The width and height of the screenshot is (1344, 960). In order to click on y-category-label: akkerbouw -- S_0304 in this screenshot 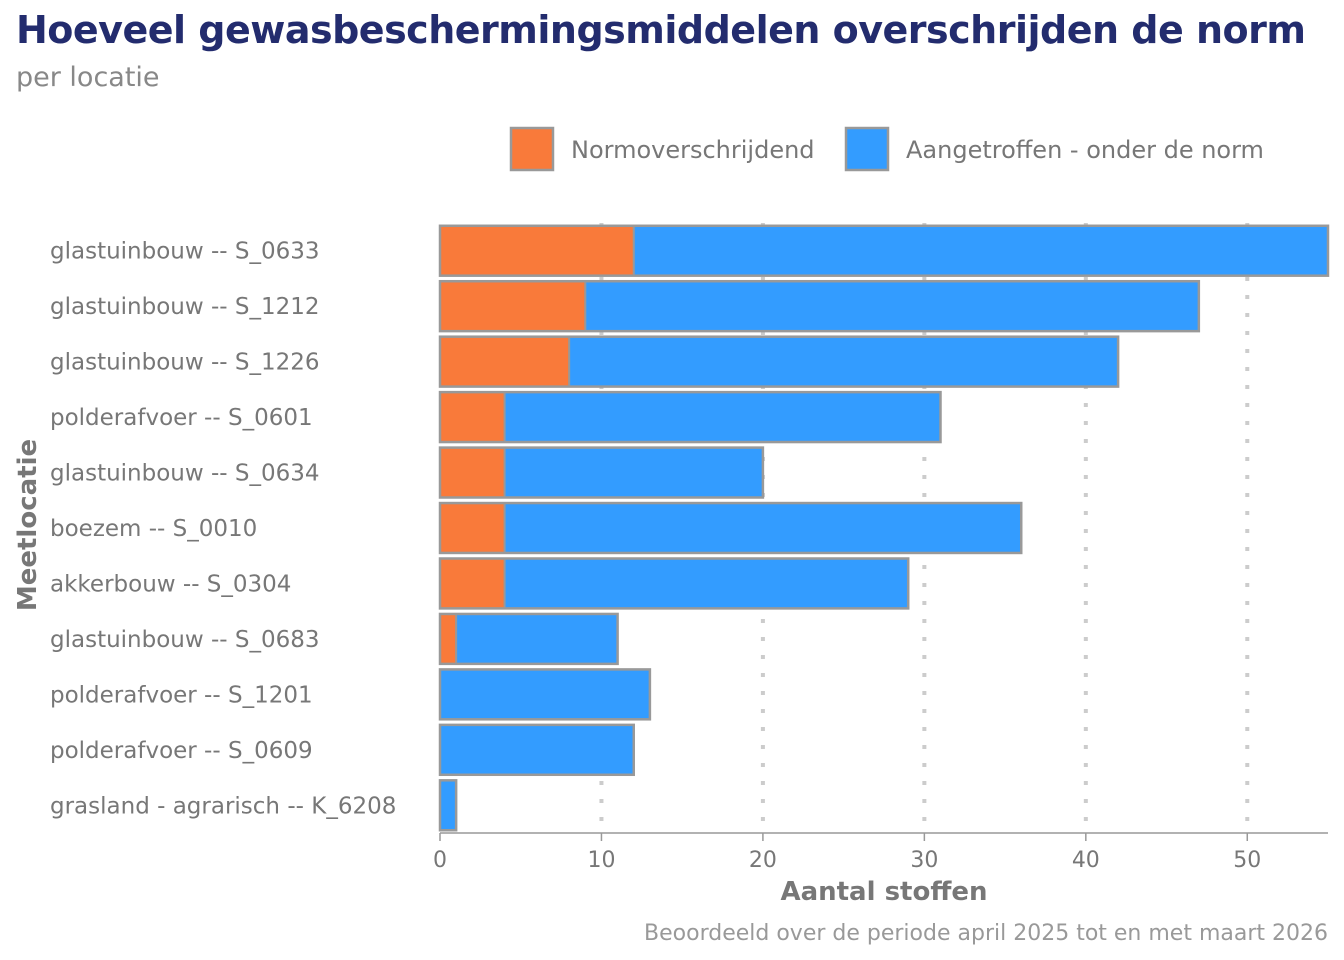, I will do `click(170, 584)`.